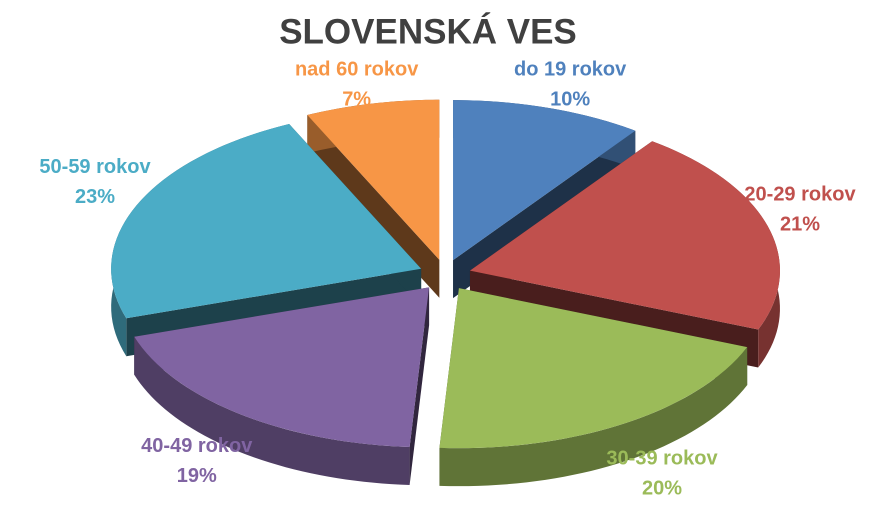  Describe the element at coordinates (570, 99) in the screenshot. I see `data-label-value: 10%` at that location.